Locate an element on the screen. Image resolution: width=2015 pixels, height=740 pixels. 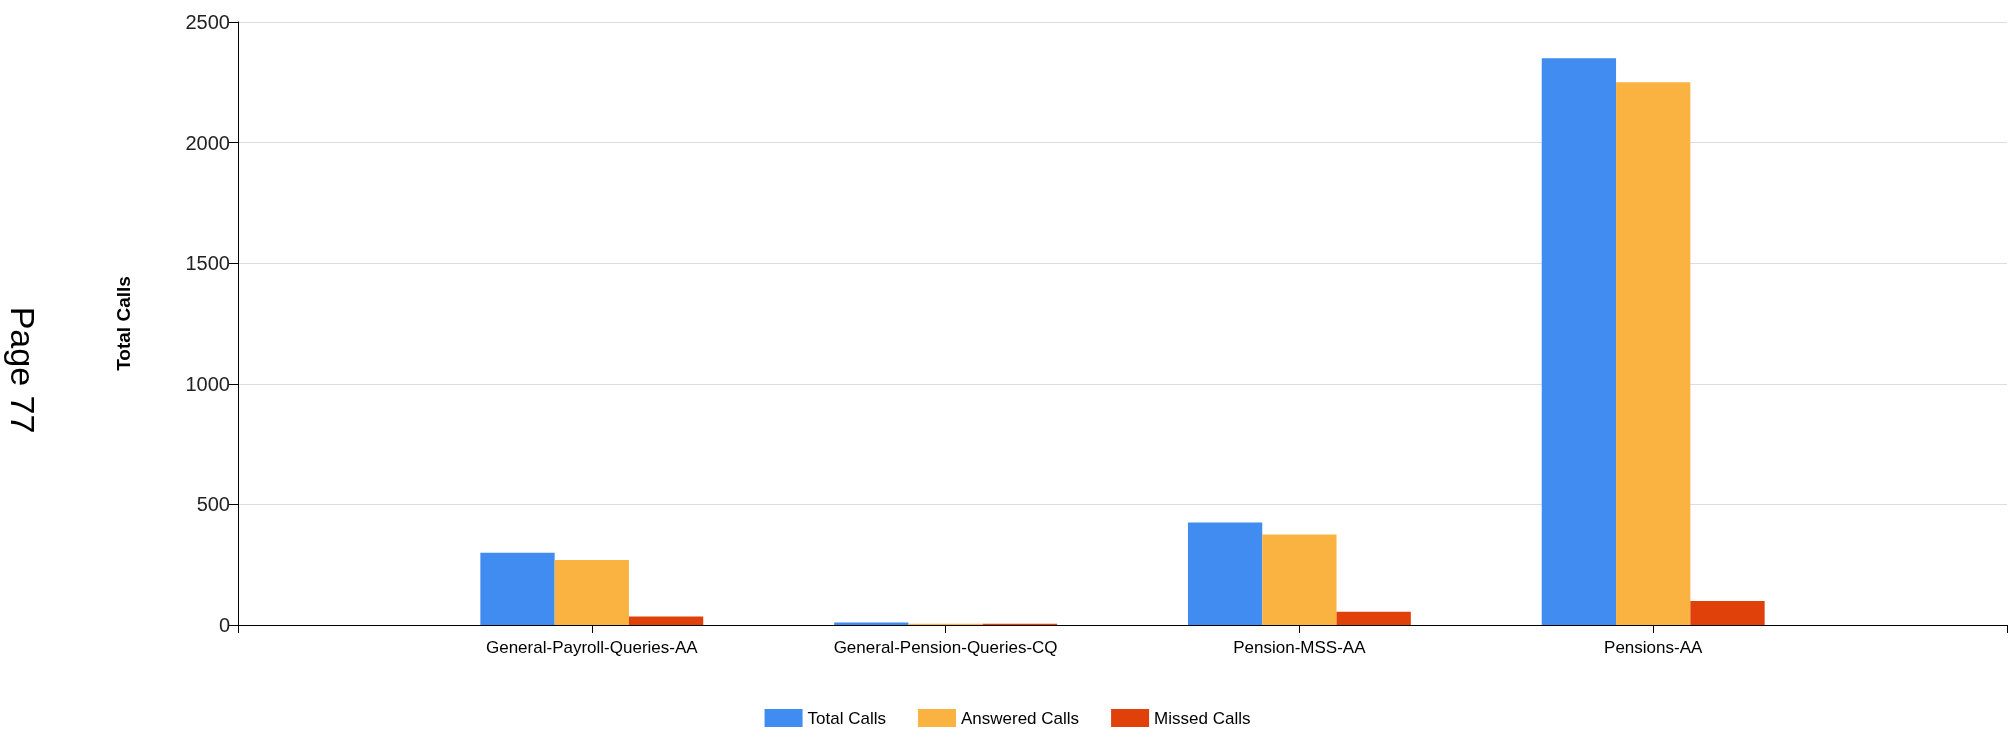
legend-label: Answered Calls is located at coordinates (1020, 718).